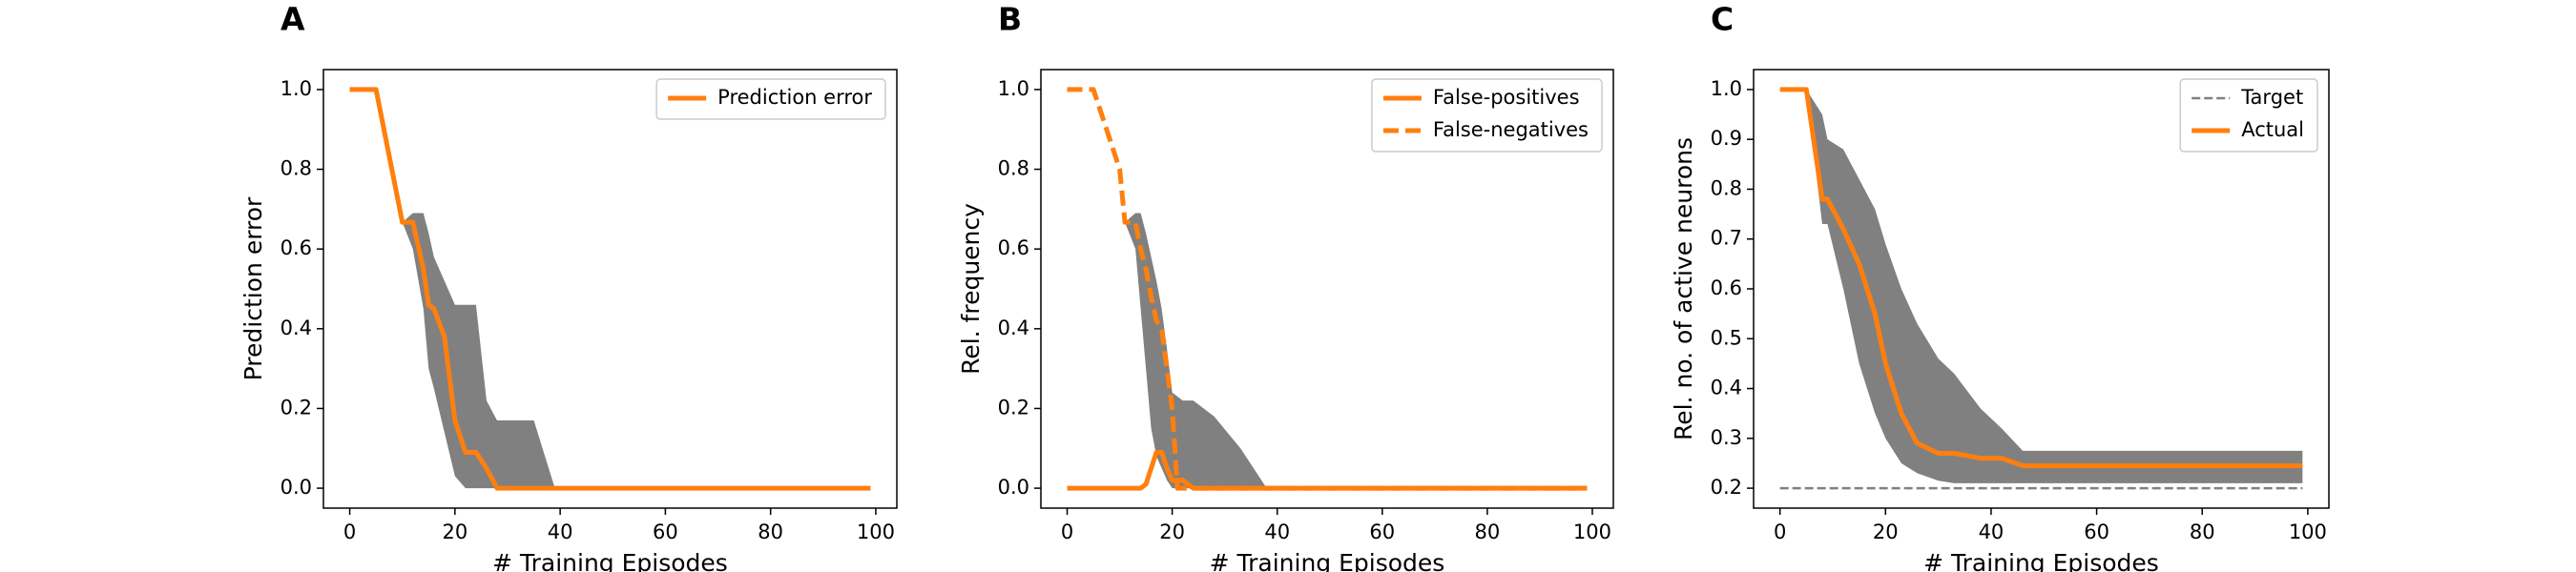  I want to click on legend-label: Prediction error, so click(794, 98).